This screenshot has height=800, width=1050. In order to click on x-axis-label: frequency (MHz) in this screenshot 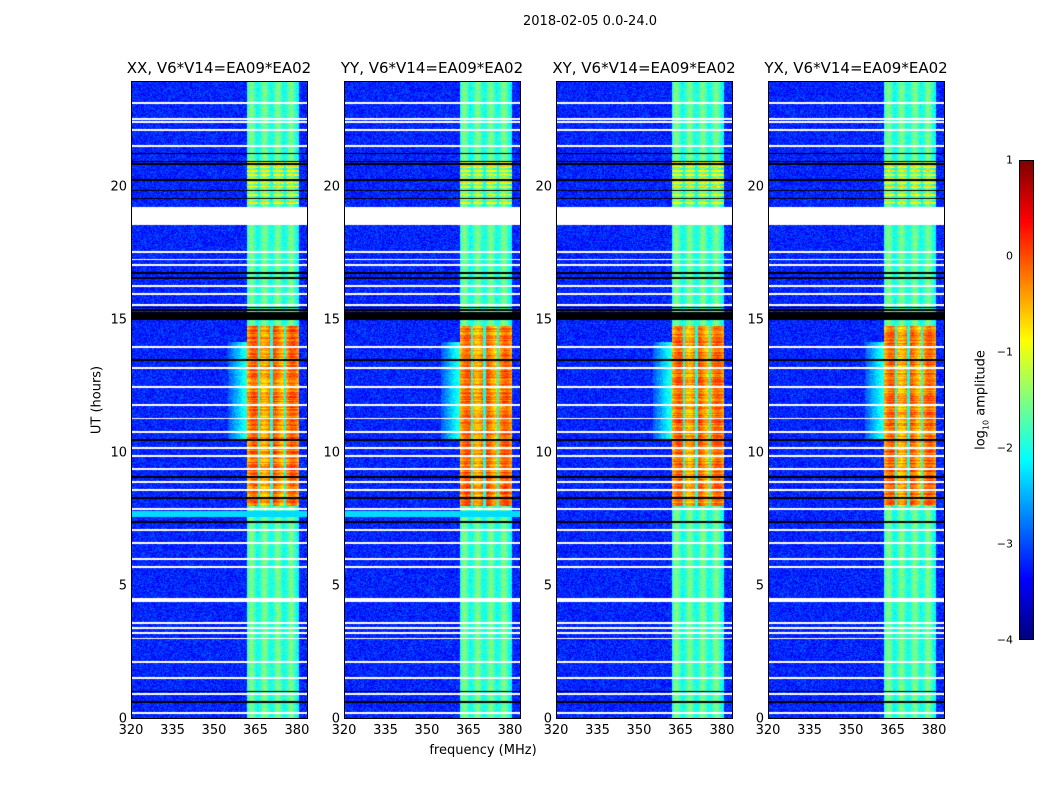, I will do `click(483, 750)`.